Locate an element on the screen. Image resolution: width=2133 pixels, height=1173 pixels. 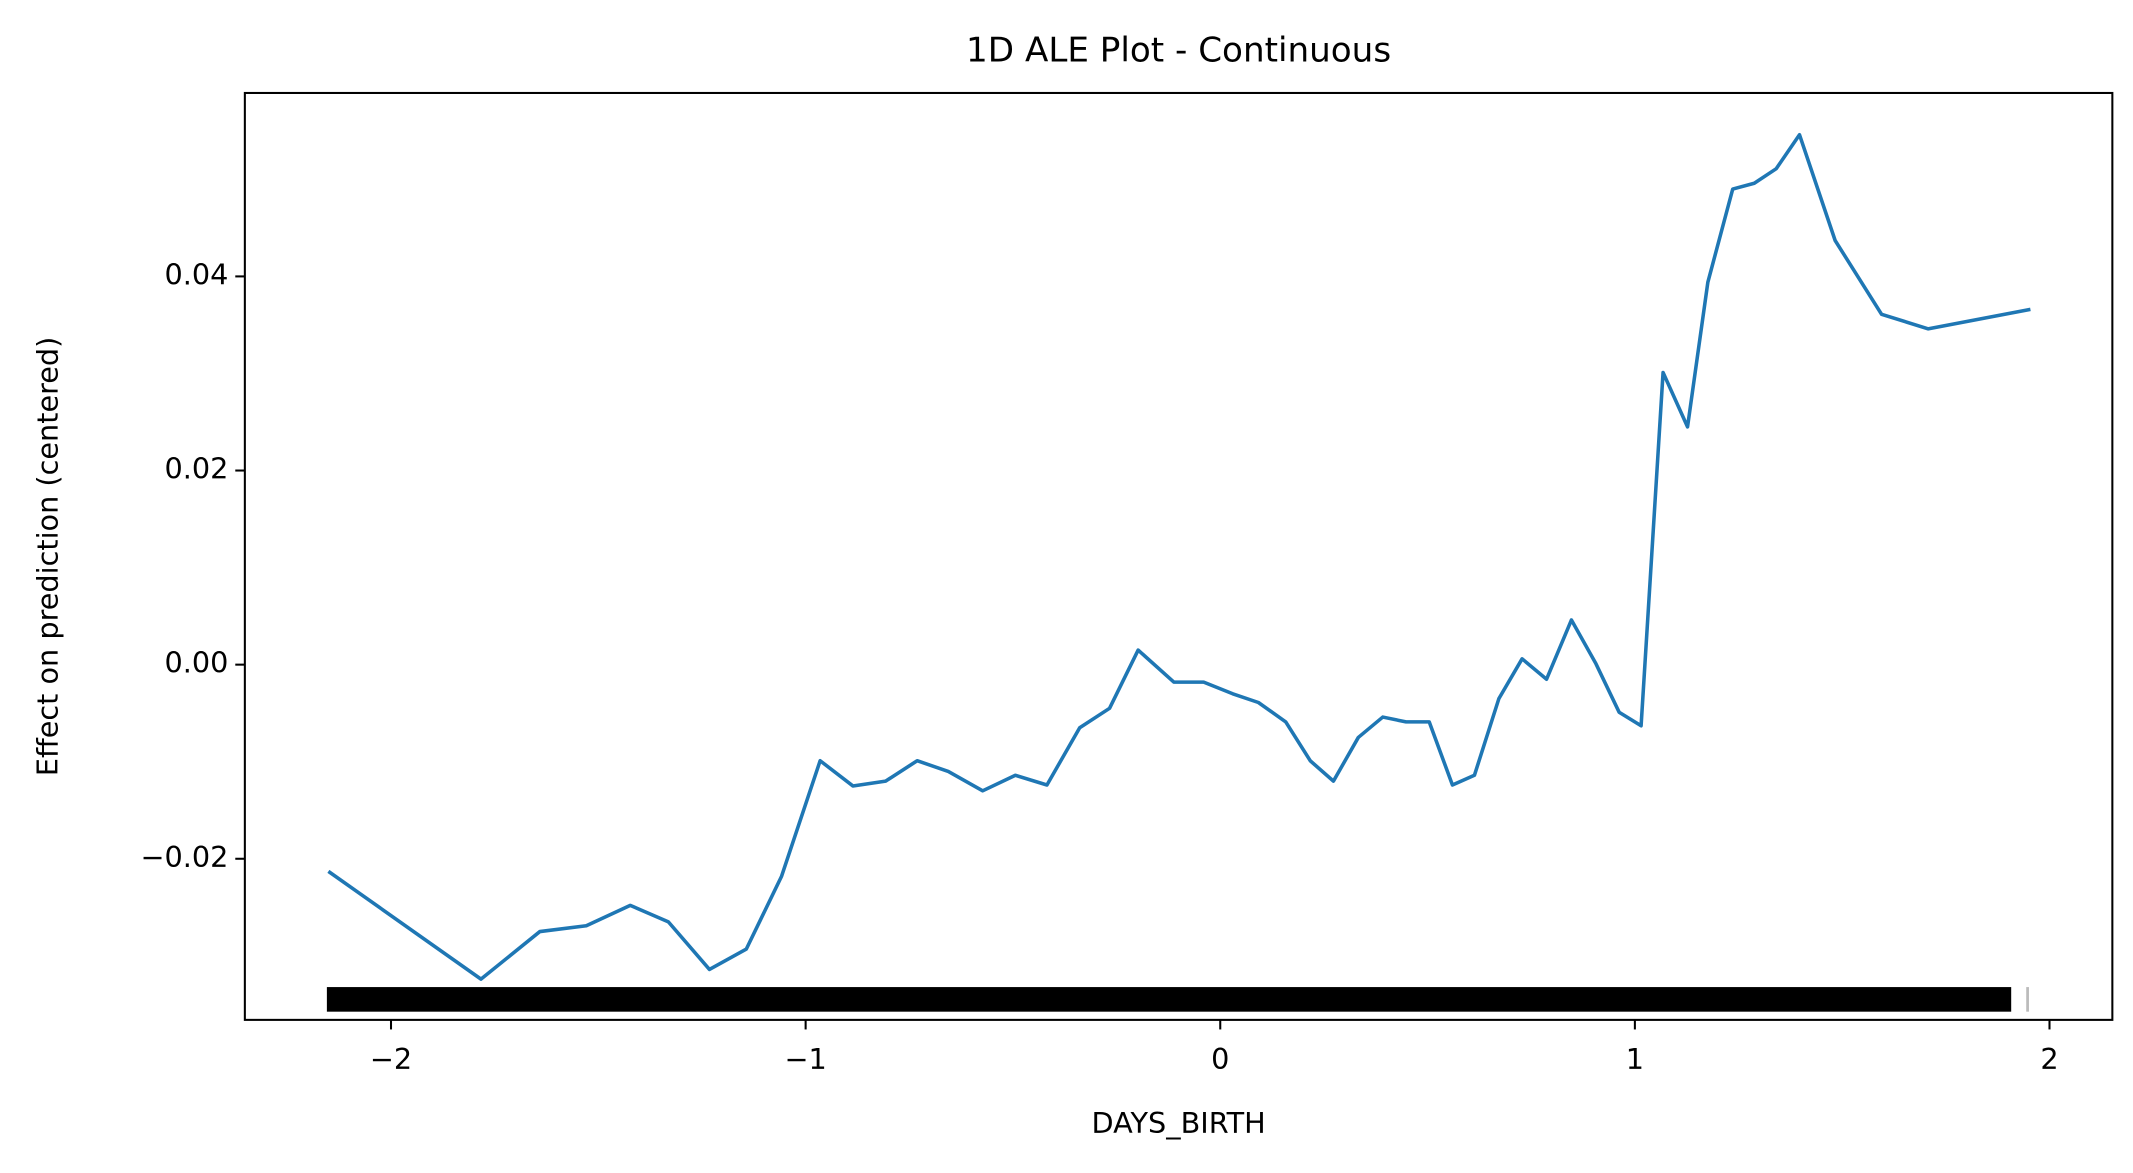
rug is located at coordinates (1177, 999).